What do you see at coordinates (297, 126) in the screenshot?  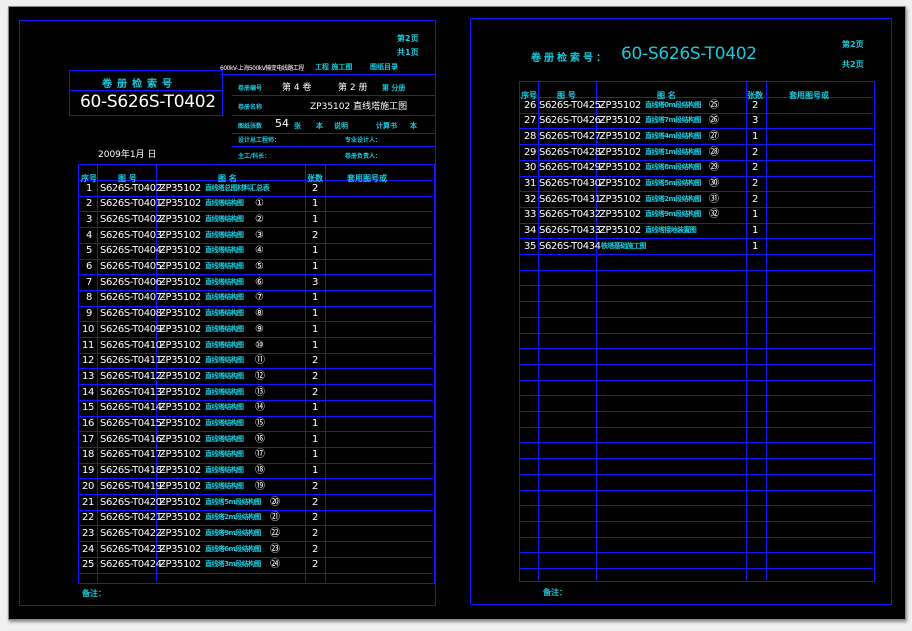 I see `sheet-count-unit: 张` at bounding box center [297, 126].